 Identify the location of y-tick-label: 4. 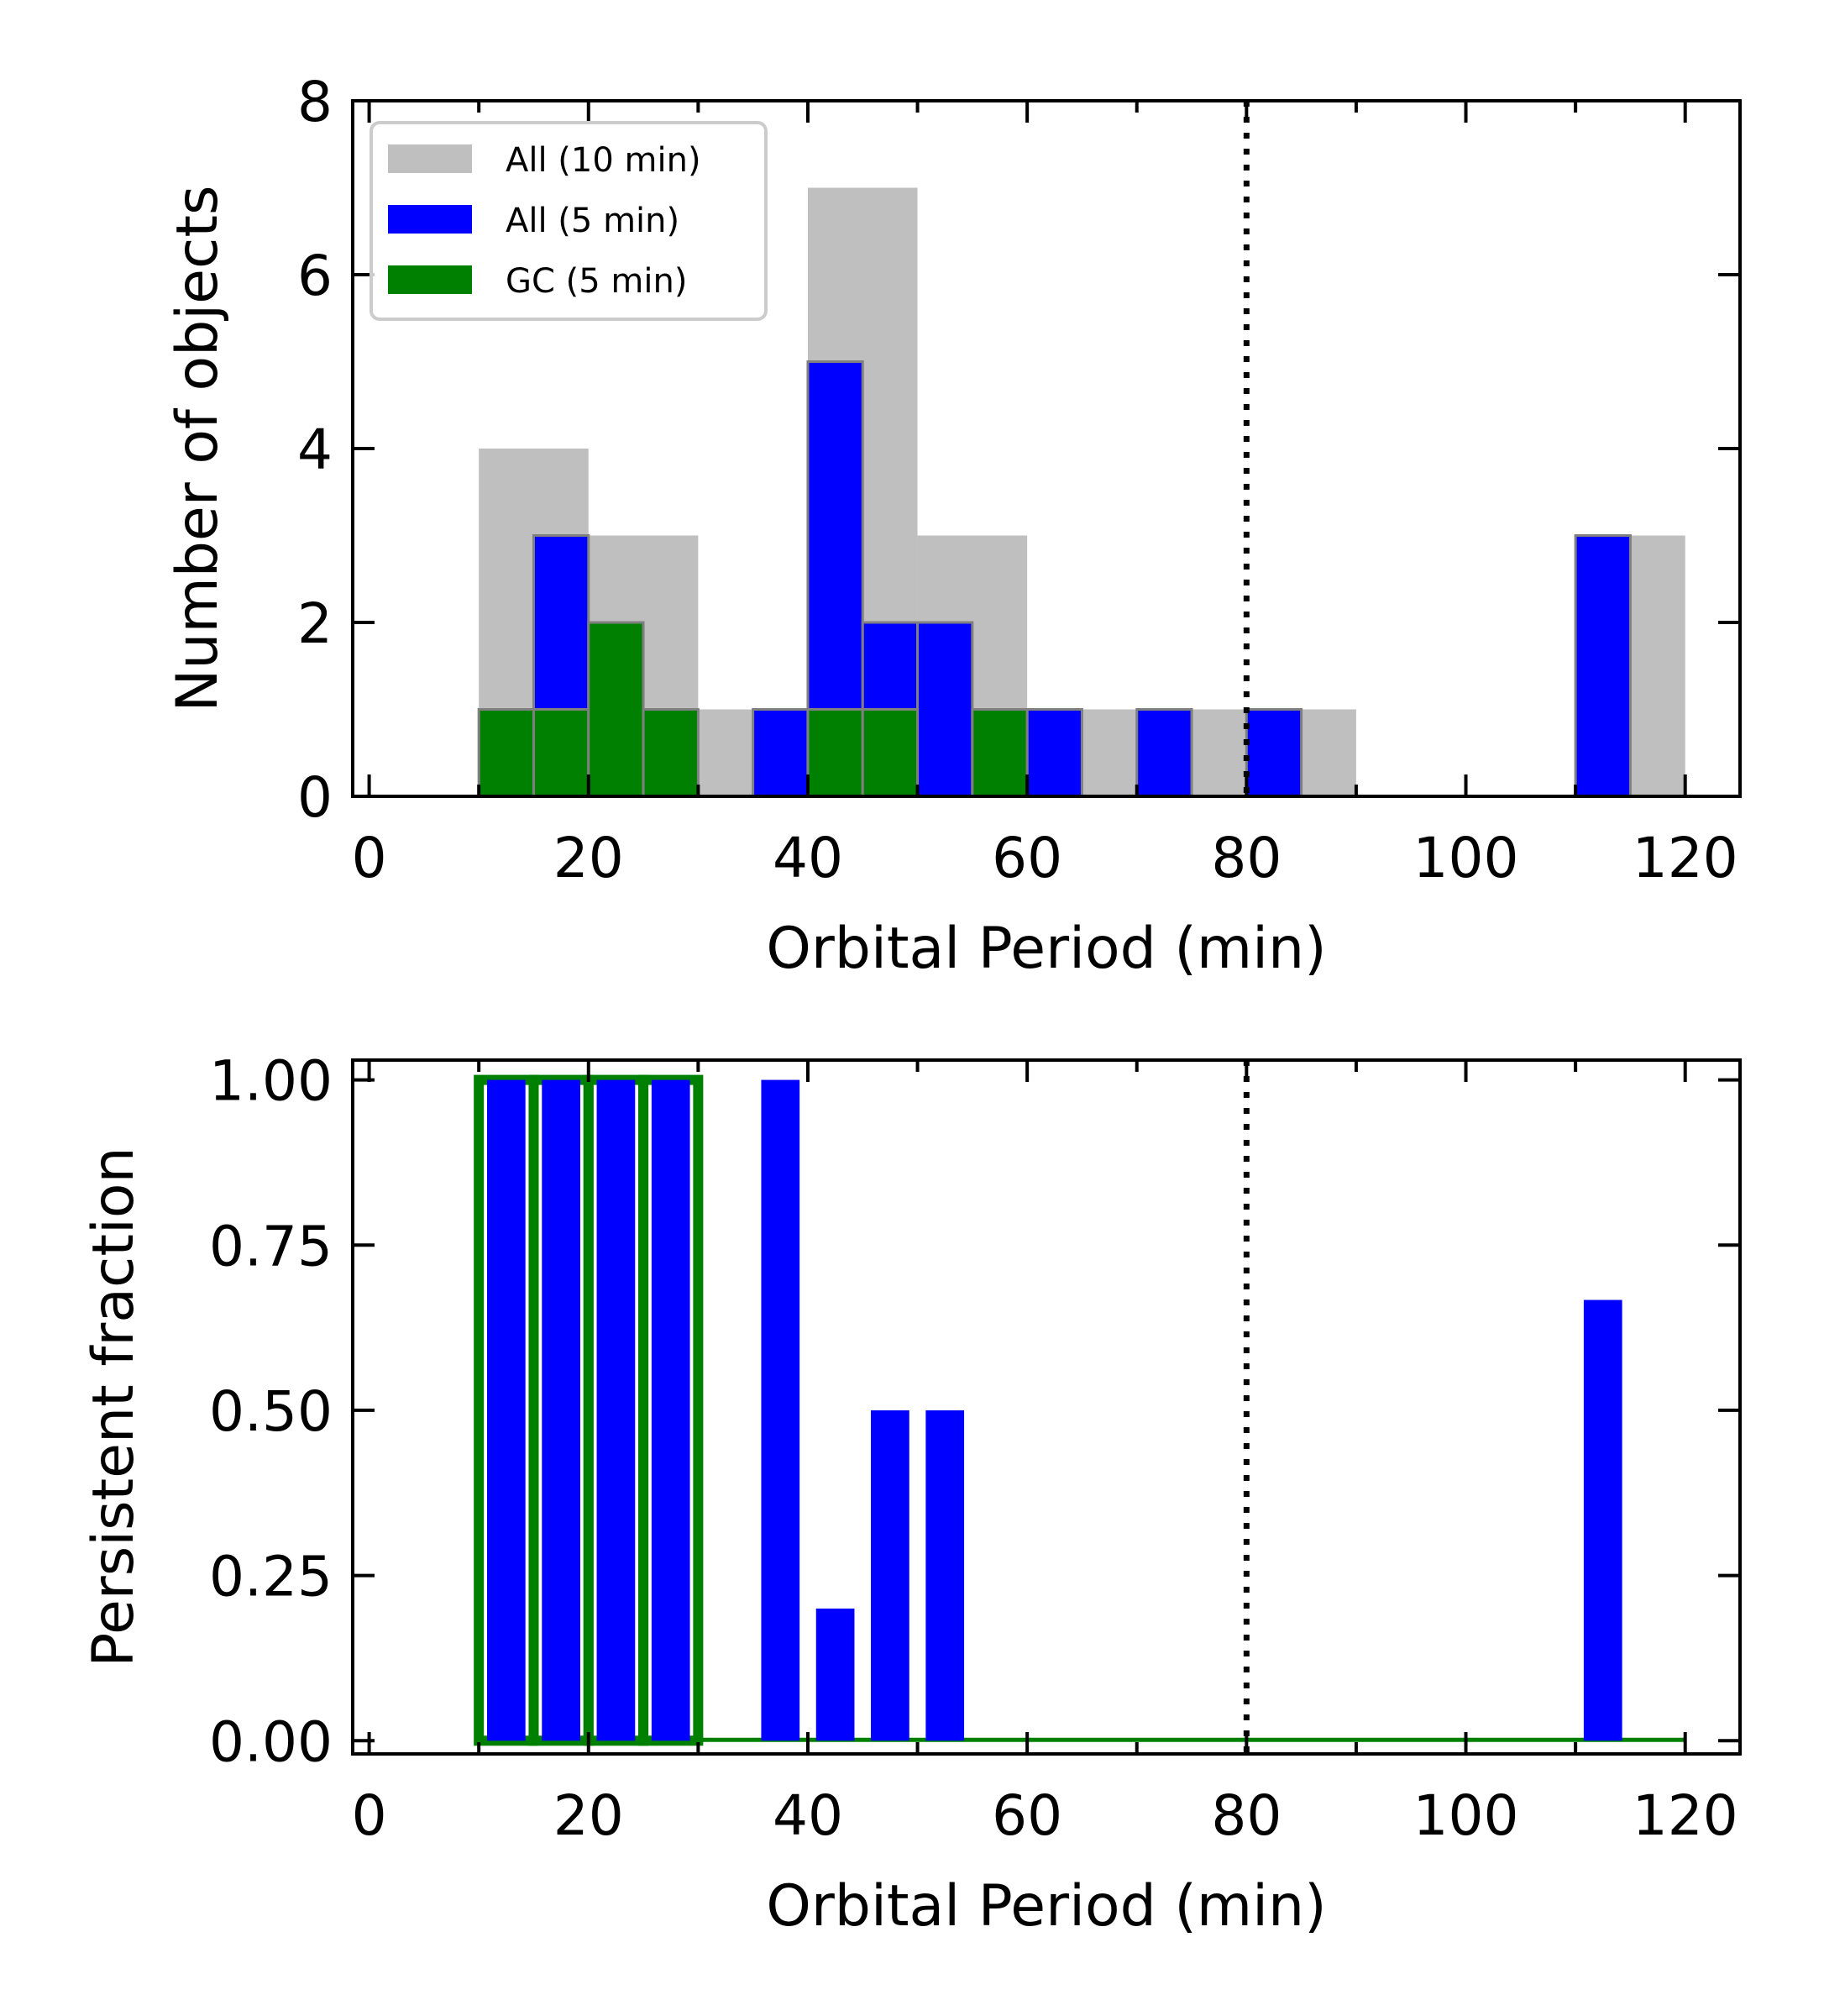
(315, 449).